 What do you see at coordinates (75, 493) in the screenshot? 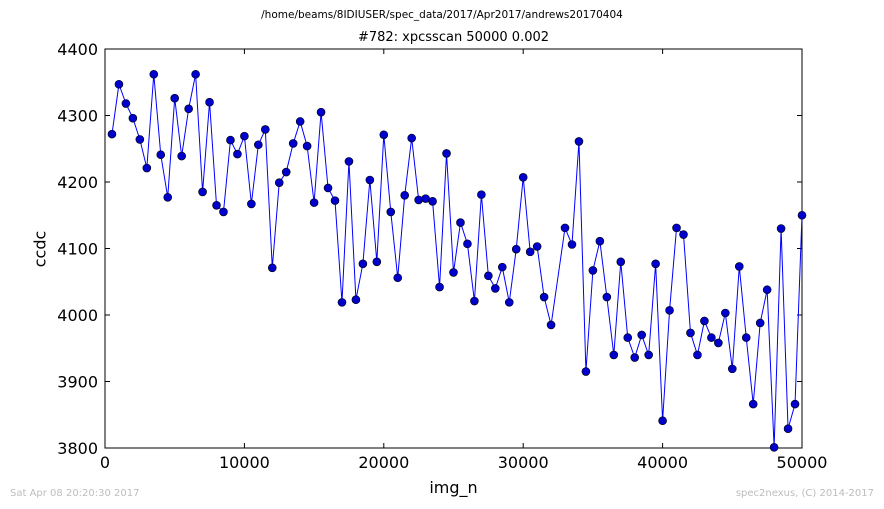
I see `footer-timestamp: Sat Apr 08 20:20:30 2017` at bounding box center [75, 493].